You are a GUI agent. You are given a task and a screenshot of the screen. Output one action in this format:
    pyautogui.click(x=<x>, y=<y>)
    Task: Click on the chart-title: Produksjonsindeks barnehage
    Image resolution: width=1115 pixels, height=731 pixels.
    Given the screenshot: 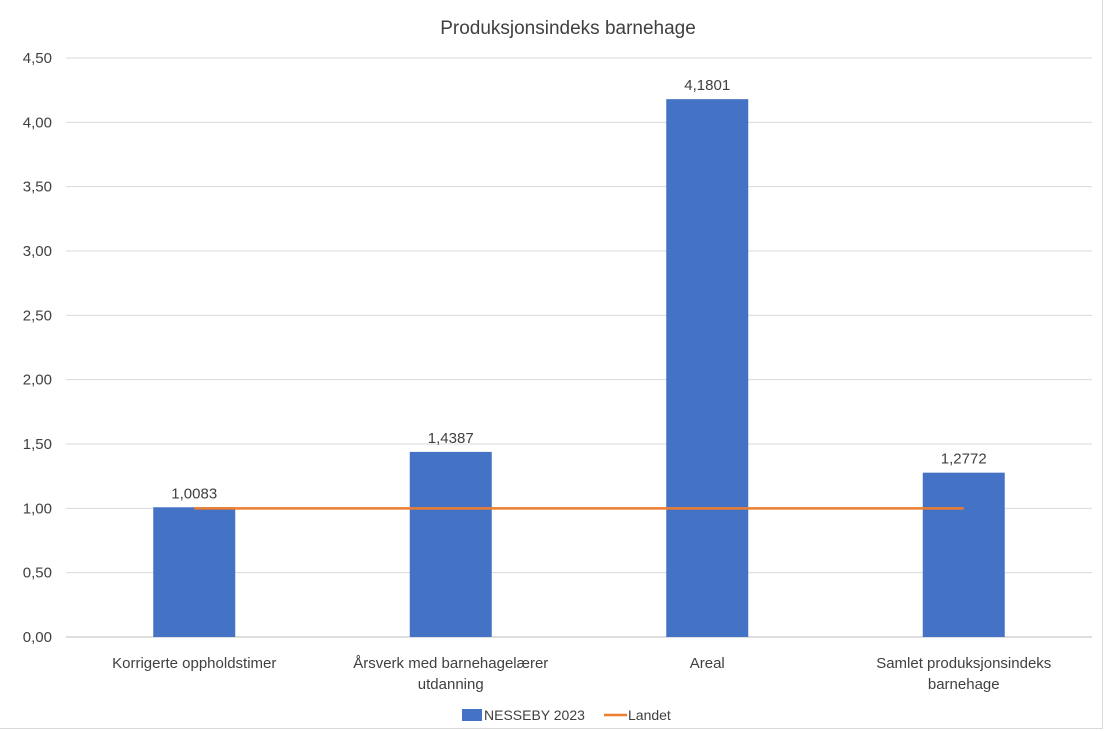 What is the action you would take?
    pyautogui.click(x=568, y=28)
    